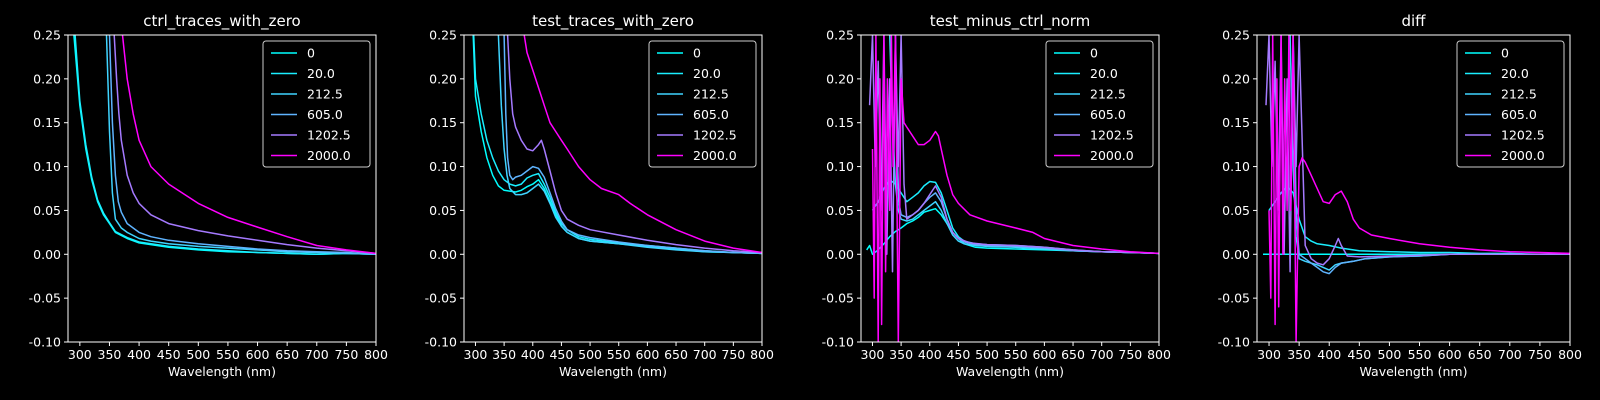 The height and width of the screenshot is (400, 1600). Describe the element at coordinates (1010, 21) in the screenshot. I see `chart-title: test_minus_ctrl_norm` at that location.